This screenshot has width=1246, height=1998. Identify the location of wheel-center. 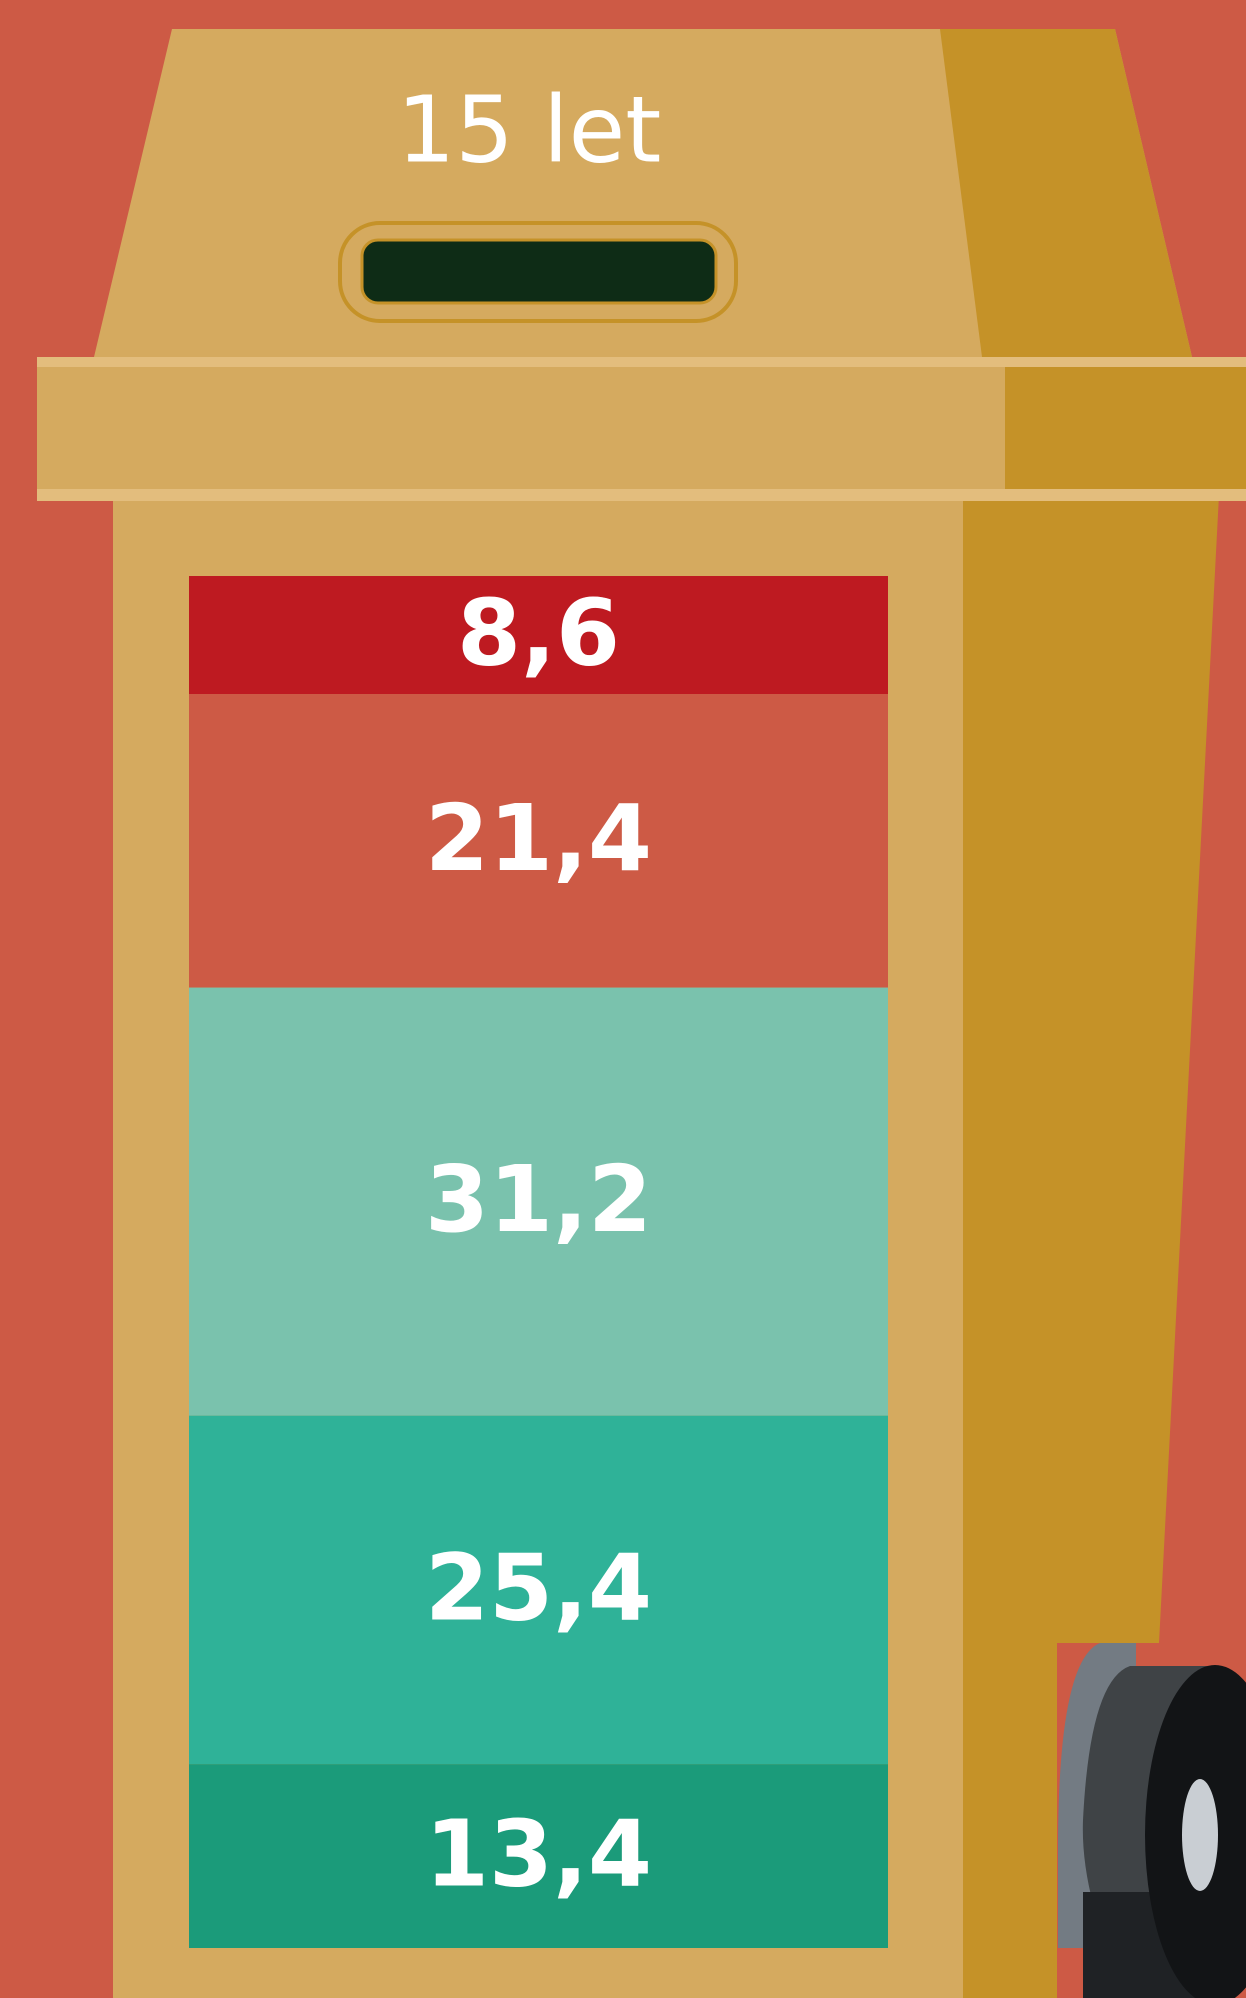
(1200, 1835).